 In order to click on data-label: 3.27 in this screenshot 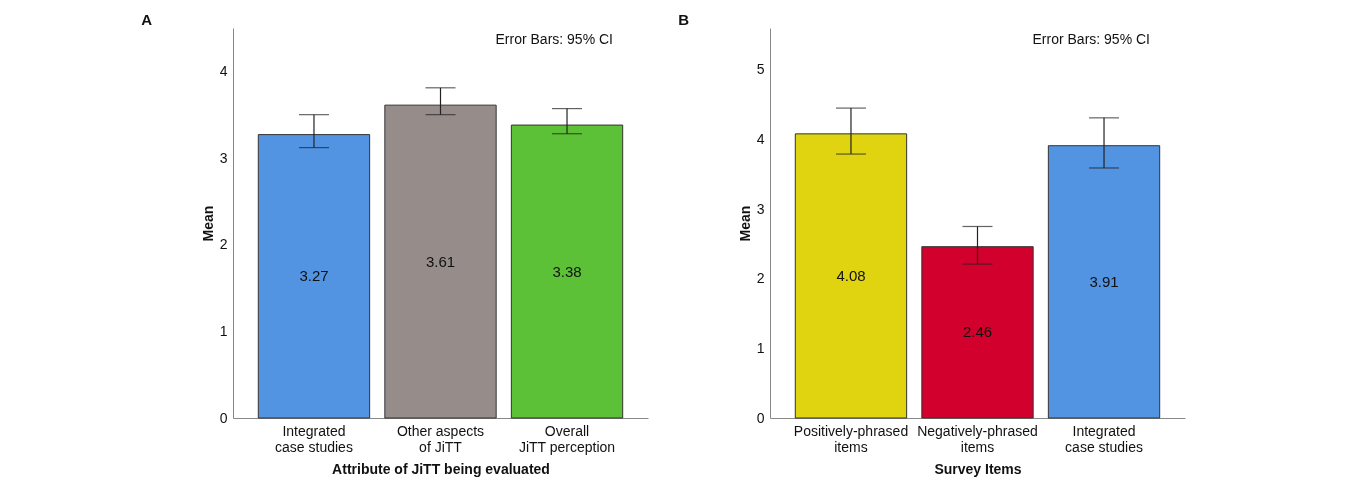, I will do `click(314, 276)`.